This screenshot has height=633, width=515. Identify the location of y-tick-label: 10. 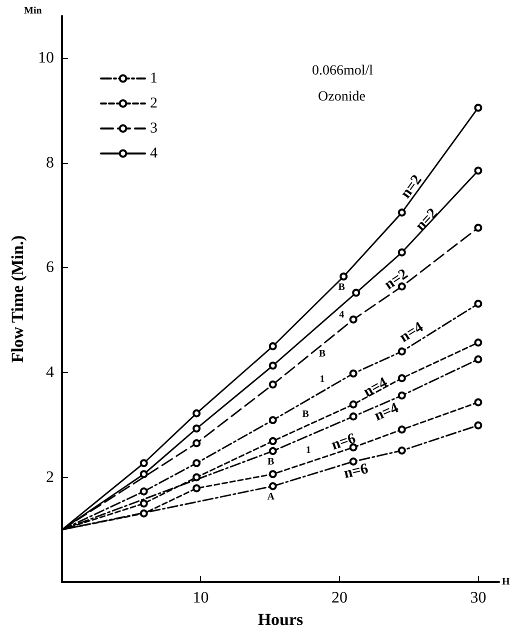
(46, 57).